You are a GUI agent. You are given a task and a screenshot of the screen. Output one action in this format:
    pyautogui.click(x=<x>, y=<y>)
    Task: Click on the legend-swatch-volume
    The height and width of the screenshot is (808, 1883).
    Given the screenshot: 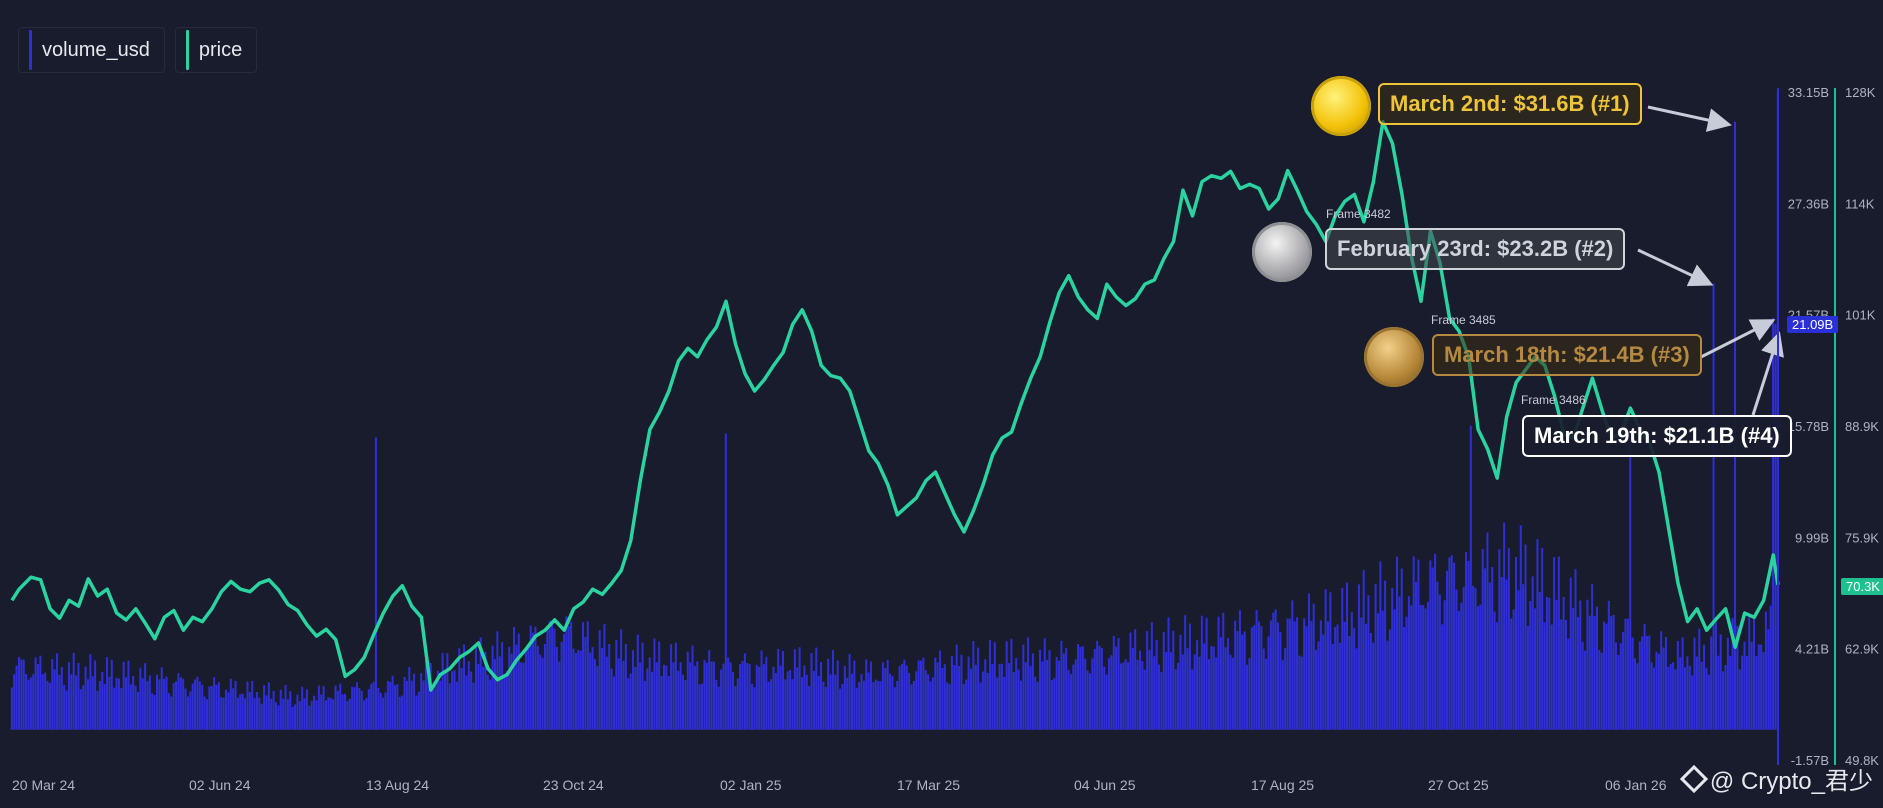 What is the action you would take?
    pyautogui.click(x=30, y=50)
    